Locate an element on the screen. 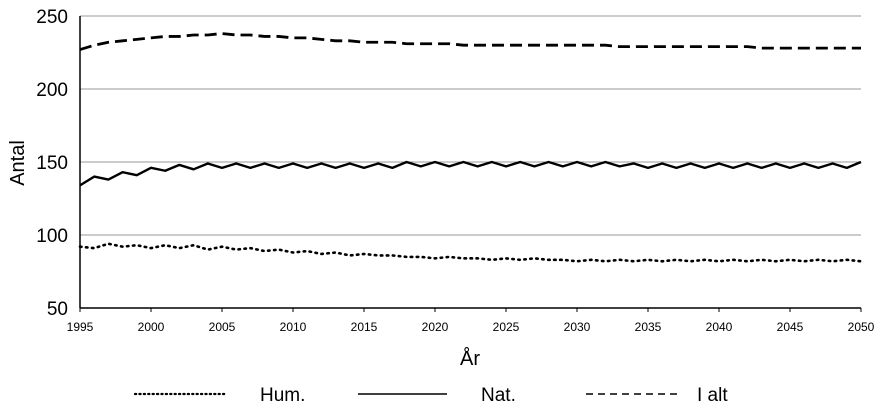 The height and width of the screenshot is (407, 881). x-tick-label: 2040 is located at coordinates (719, 327).